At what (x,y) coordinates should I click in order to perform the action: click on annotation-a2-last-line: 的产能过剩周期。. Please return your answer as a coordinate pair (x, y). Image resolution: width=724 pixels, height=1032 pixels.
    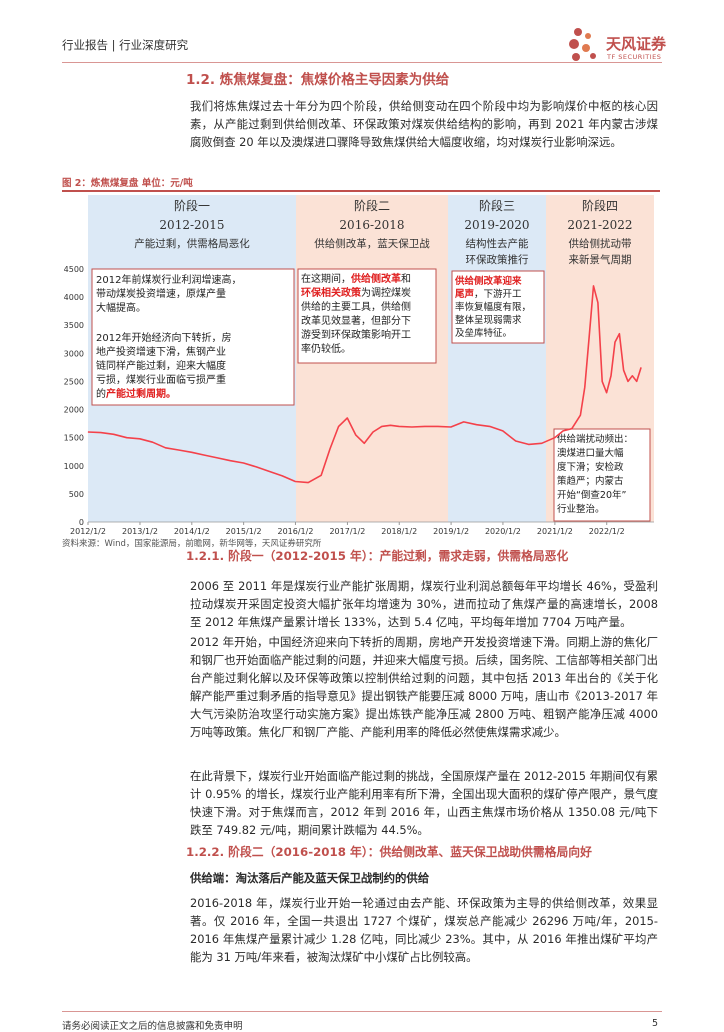
    Looking at the image, I should click on (136, 393).